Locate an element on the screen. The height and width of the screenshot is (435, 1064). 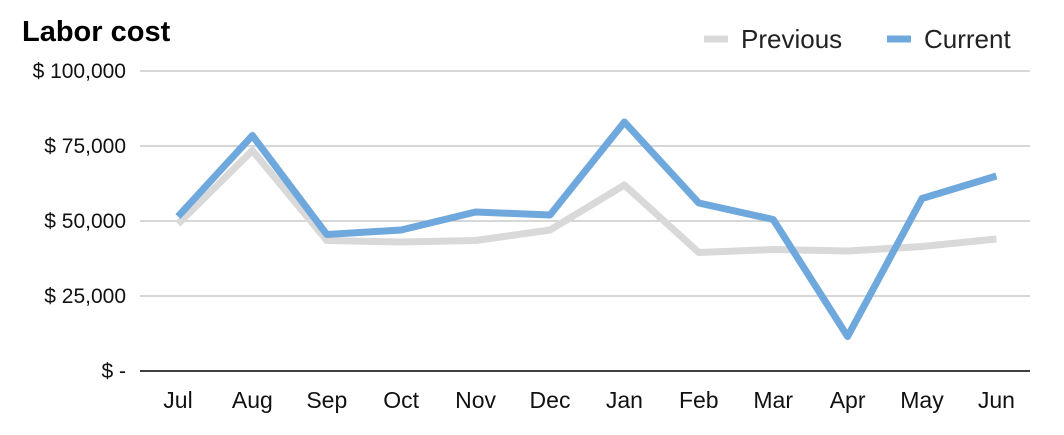
x-tick-label: Feb is located at coordinates (699, 400).